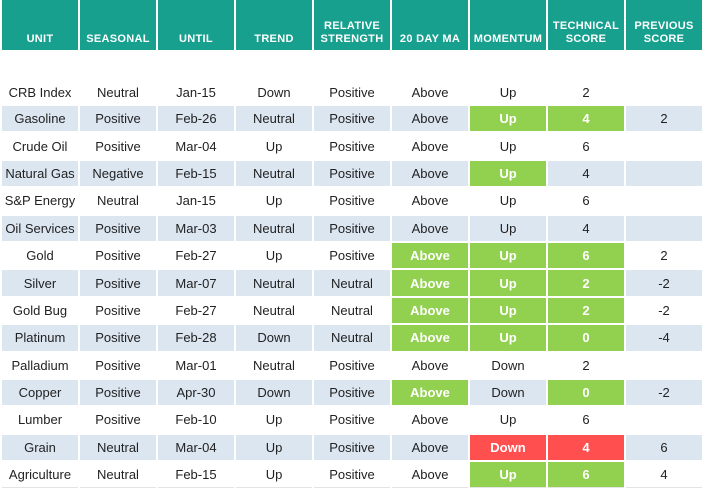 The width and height of the screenshot is (706, 488). I want to click on table-cell: Mar-04, so click(196, 447).